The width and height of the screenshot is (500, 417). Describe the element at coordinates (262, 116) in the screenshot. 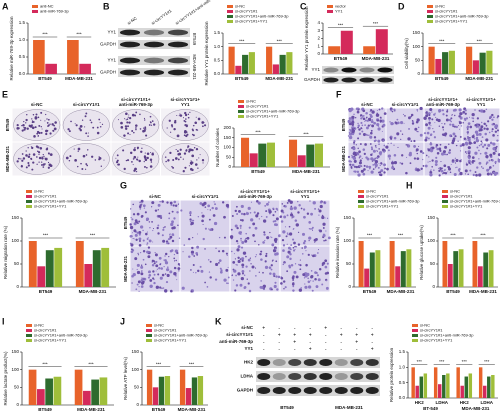

I see `legend-label: si-circYY1#1+YY1` at that location.